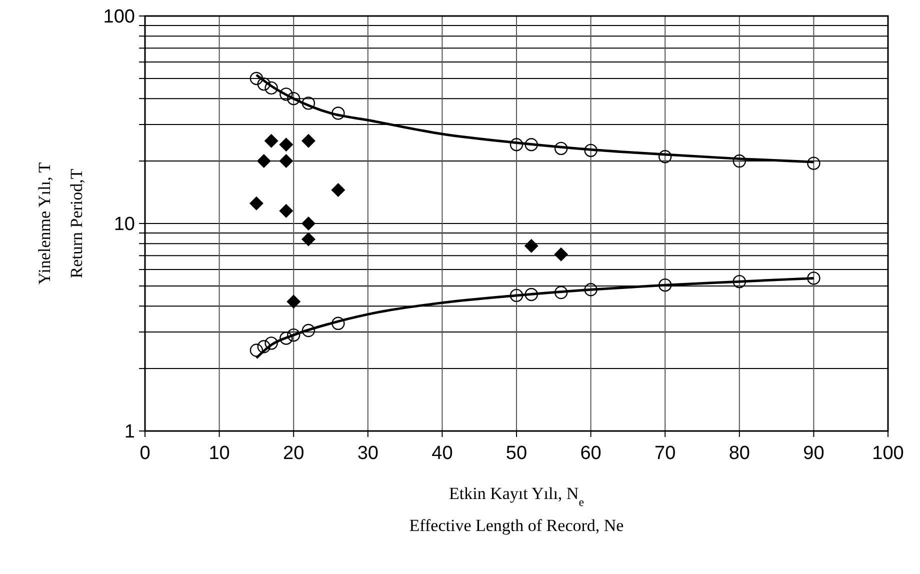 The width and height of the screenshot is (920, 574). Describe the element at coordinates (219, 453) in the screenshot. I see `x-tick-label: 10` at that location.